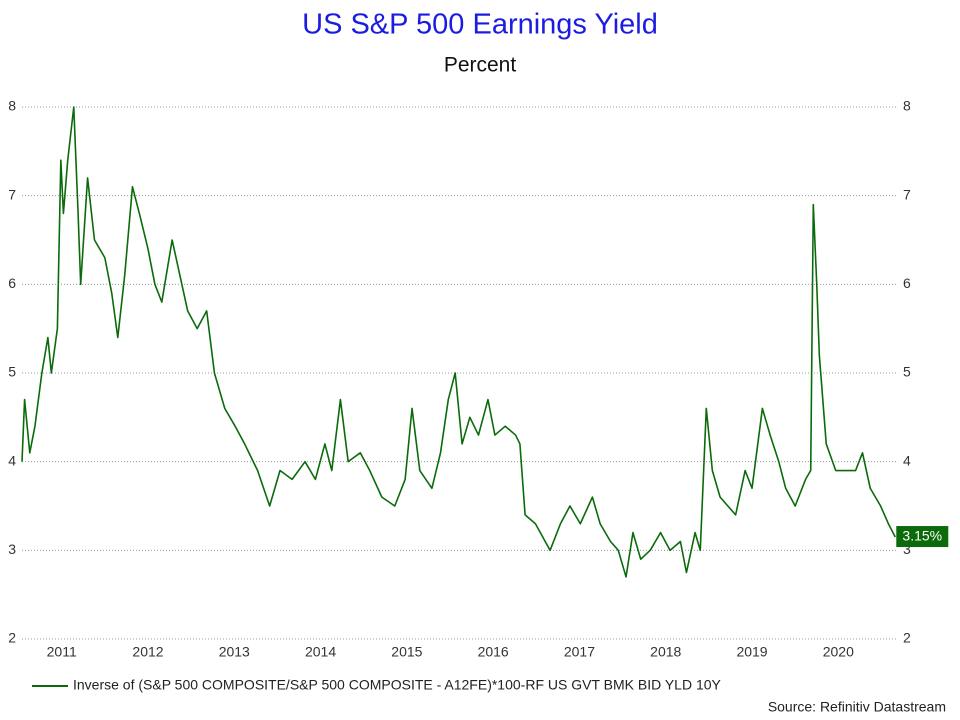 This screenshot has height=720, width=960. I want to click on x-tick-label: 2019, so click(751, 652).